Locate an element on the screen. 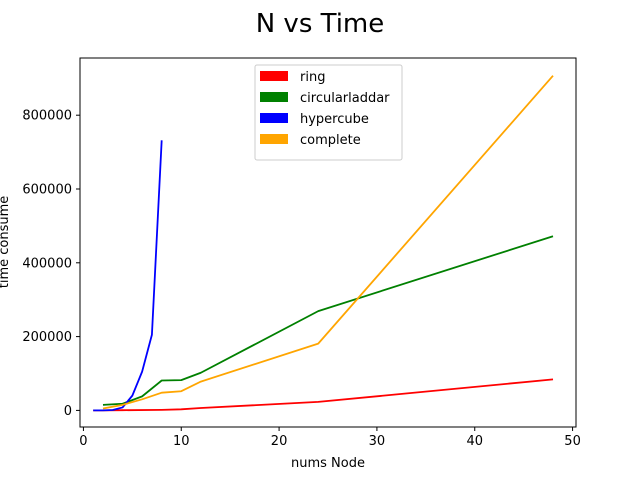 The image size is (640, 484). chart-title: N vs Time is located at coordinates (320, 24).